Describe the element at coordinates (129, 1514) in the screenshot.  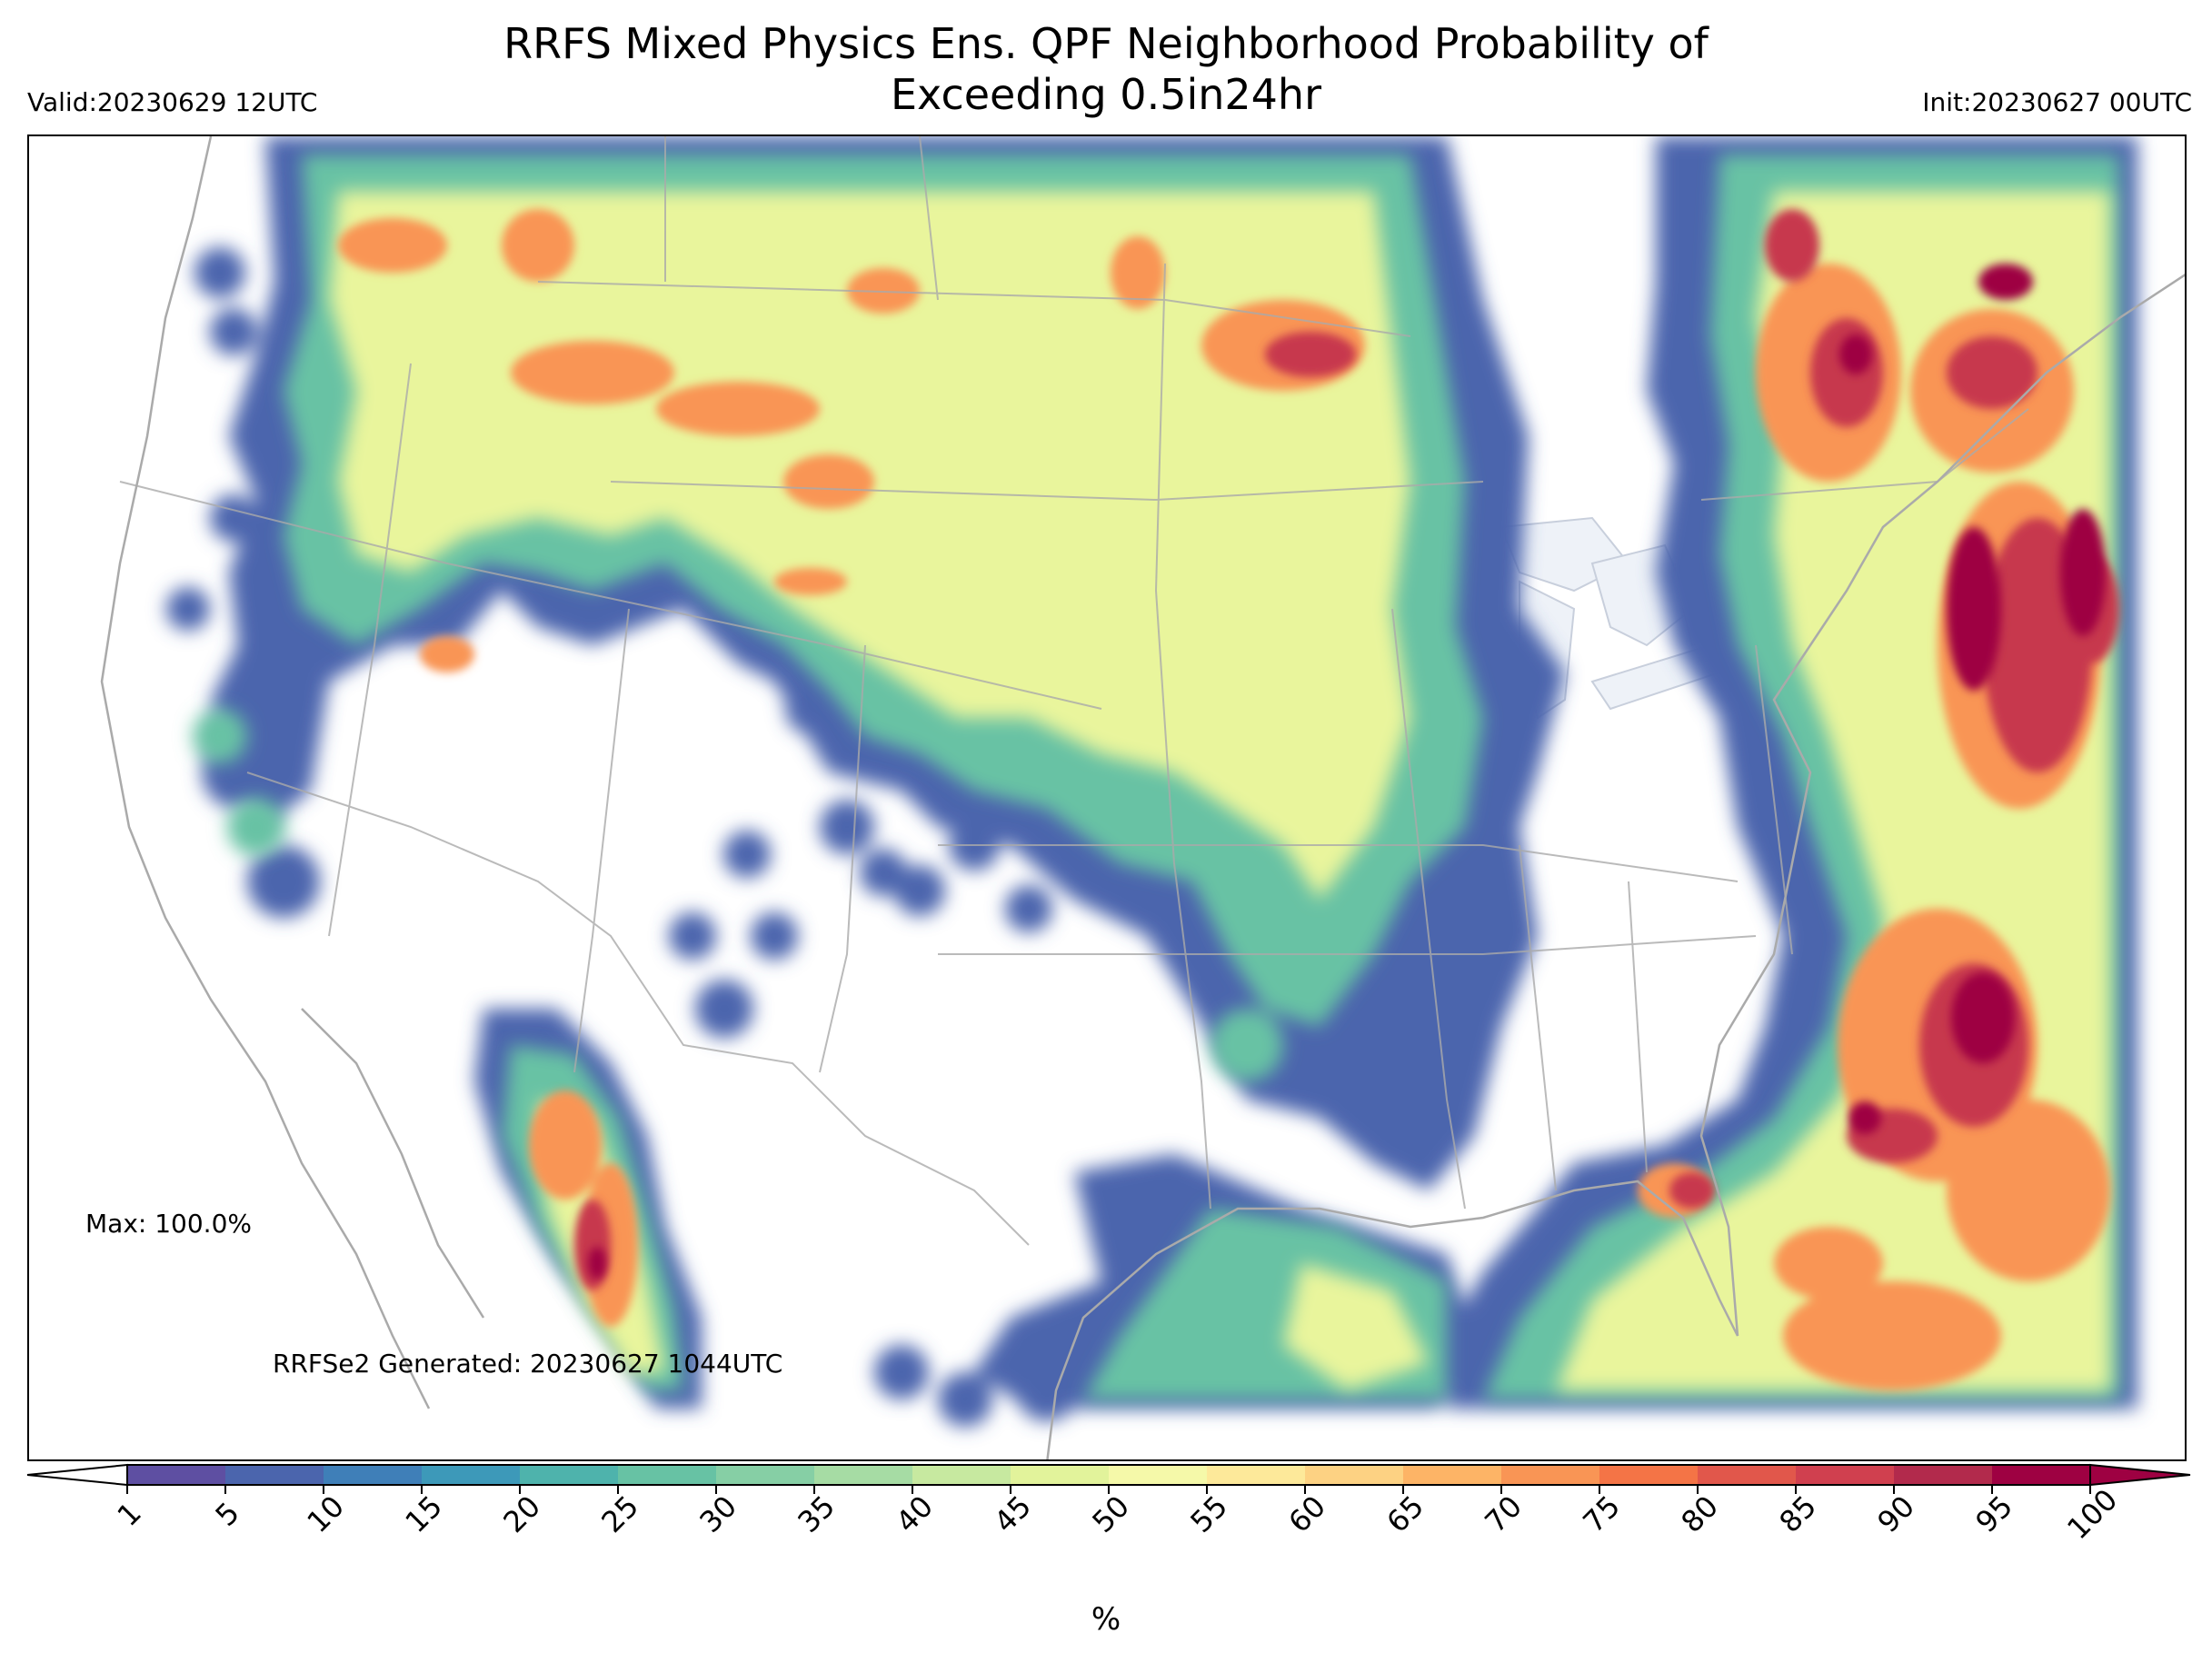
I see `colorbar-tick-label: 1` at that location.